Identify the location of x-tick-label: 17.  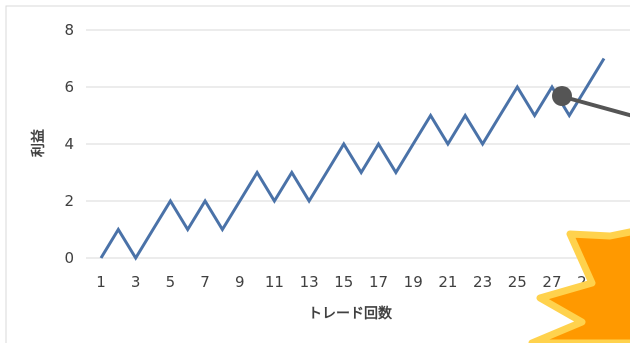
(378, 282).